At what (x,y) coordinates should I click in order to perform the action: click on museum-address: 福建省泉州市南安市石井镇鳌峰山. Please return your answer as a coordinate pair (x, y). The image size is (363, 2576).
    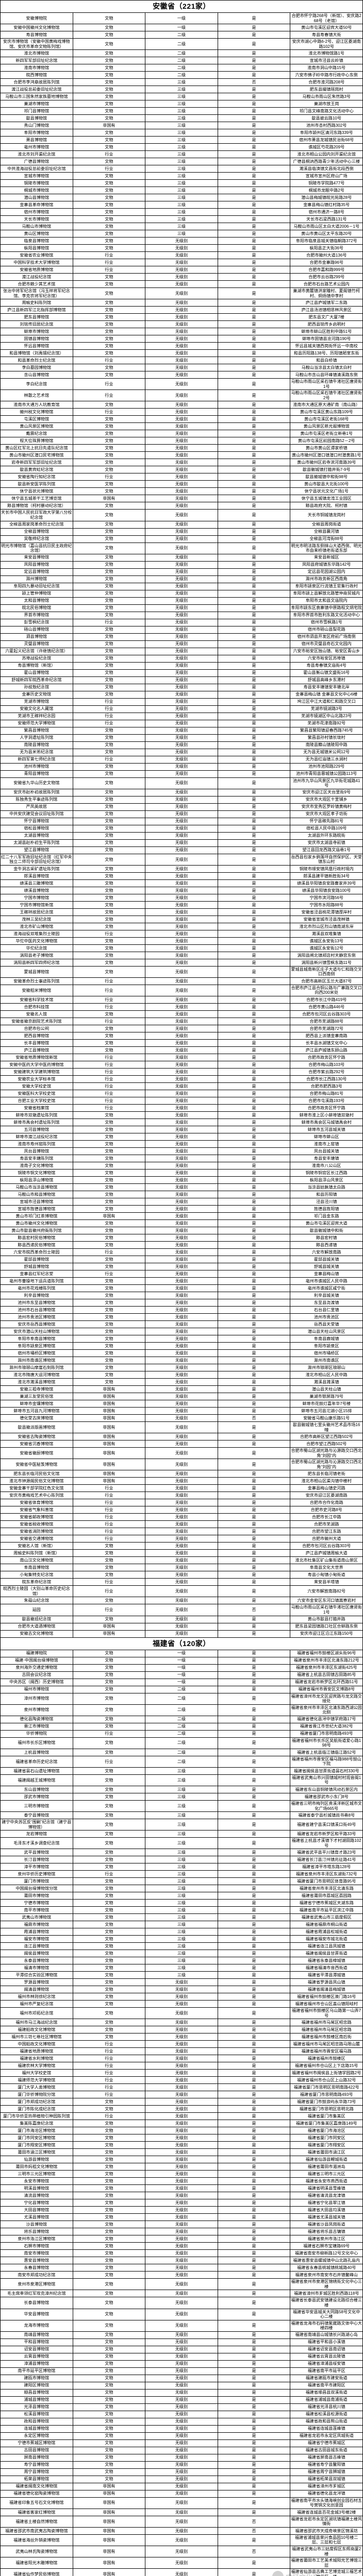
    Looking at the image, I should click on (326, 2275).